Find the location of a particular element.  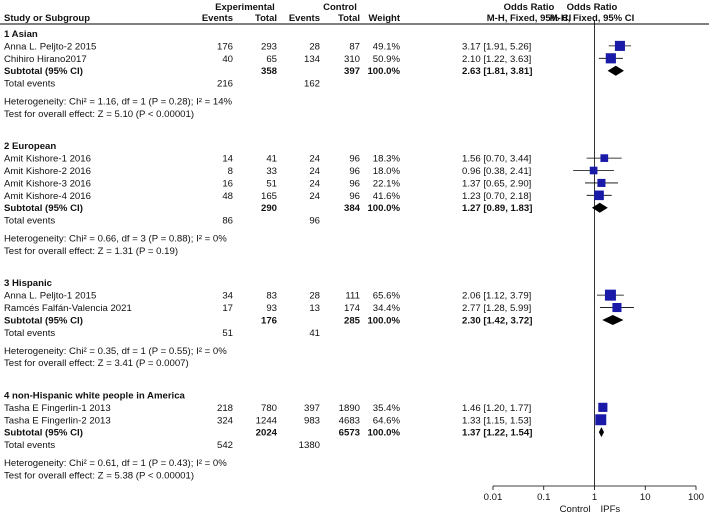

experimental-events: 34 is located at coordinates (227, 296).